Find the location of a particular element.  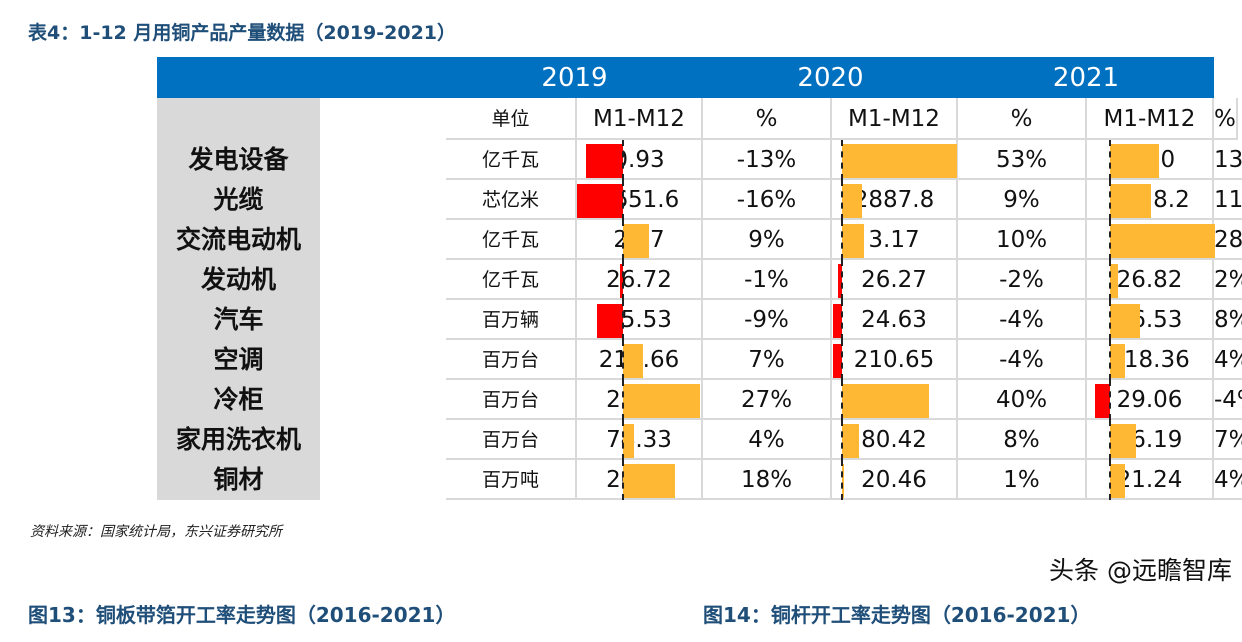

category-label: 汽车 is located at coordinates (238, 319).